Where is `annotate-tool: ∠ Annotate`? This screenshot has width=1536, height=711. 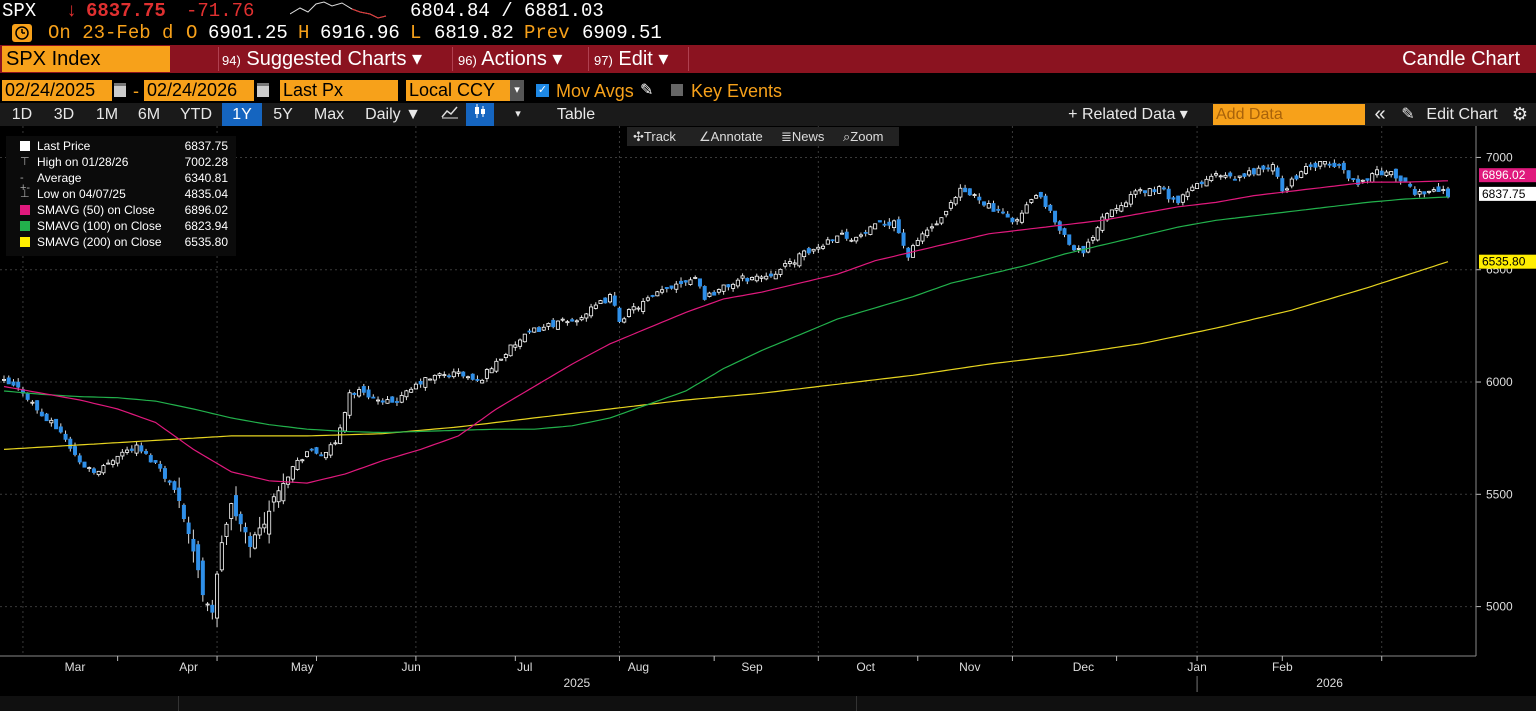 annotate-tool: ∠ Annotate is located at coordinates (731, 136).